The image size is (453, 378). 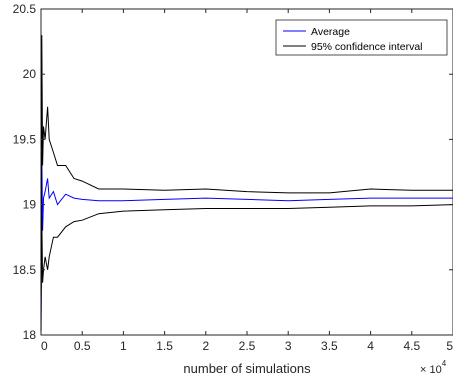 I want to click on y-tick-label: 18.5, so click(x=25, y=270).